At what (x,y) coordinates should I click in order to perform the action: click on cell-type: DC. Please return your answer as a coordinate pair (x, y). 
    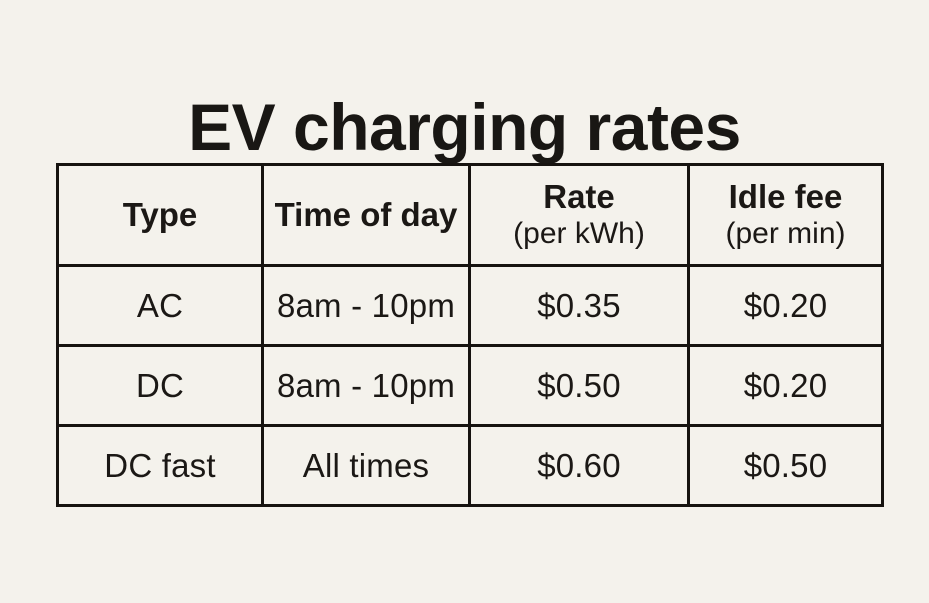
    Looking at the image, I should click on (160, 385).